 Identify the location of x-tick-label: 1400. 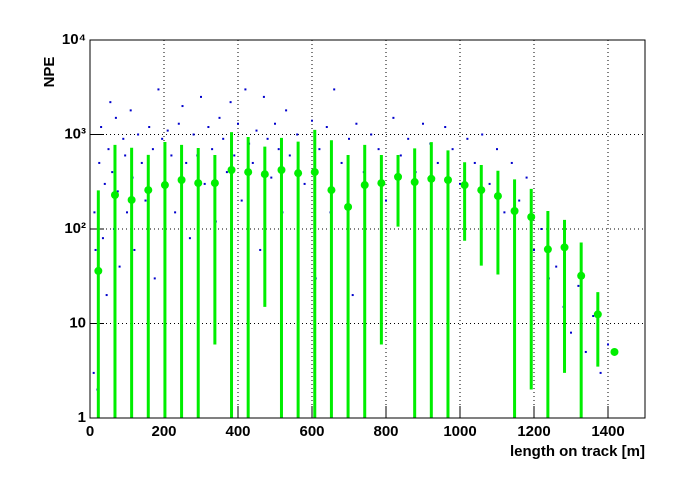
(607, 431).